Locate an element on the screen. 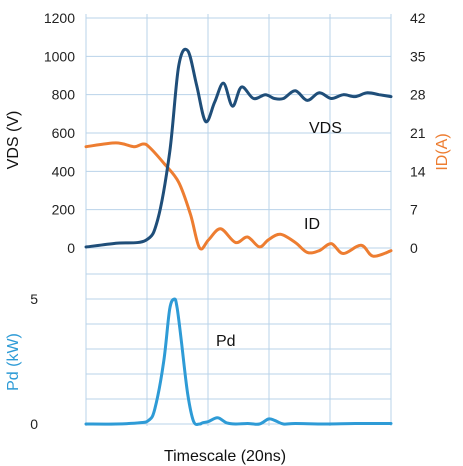 The image size is (463, 466). vds-tick-label: 1000 is located at coordinates (59, 56).